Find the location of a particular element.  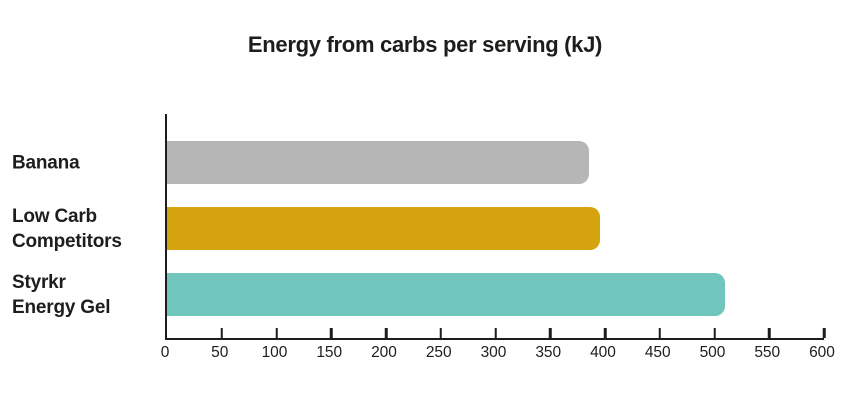

x-axis-tick-label: 600 is located at coordinates (822, 352).